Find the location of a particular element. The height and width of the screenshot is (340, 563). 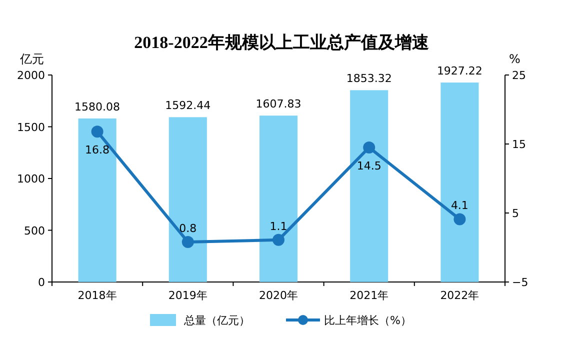

data-label: 14.5 is located at coordinates (369, 165).